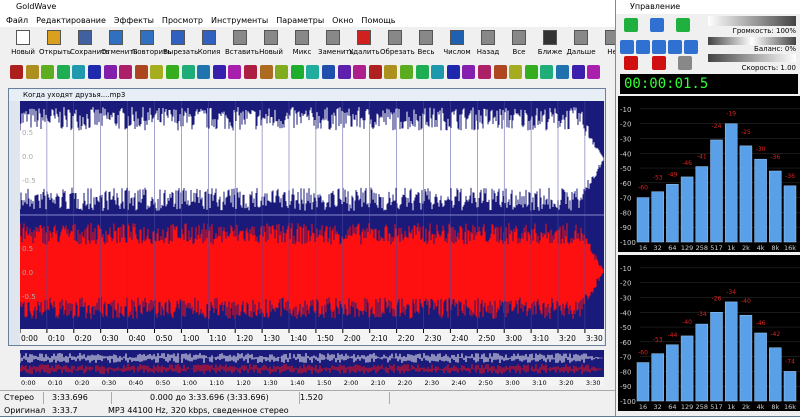 This screenshot has width=800, height=417. Describe the element at coordinates (426, 45) in the screenshot. I see `toolbar-button: Весь` at that location.